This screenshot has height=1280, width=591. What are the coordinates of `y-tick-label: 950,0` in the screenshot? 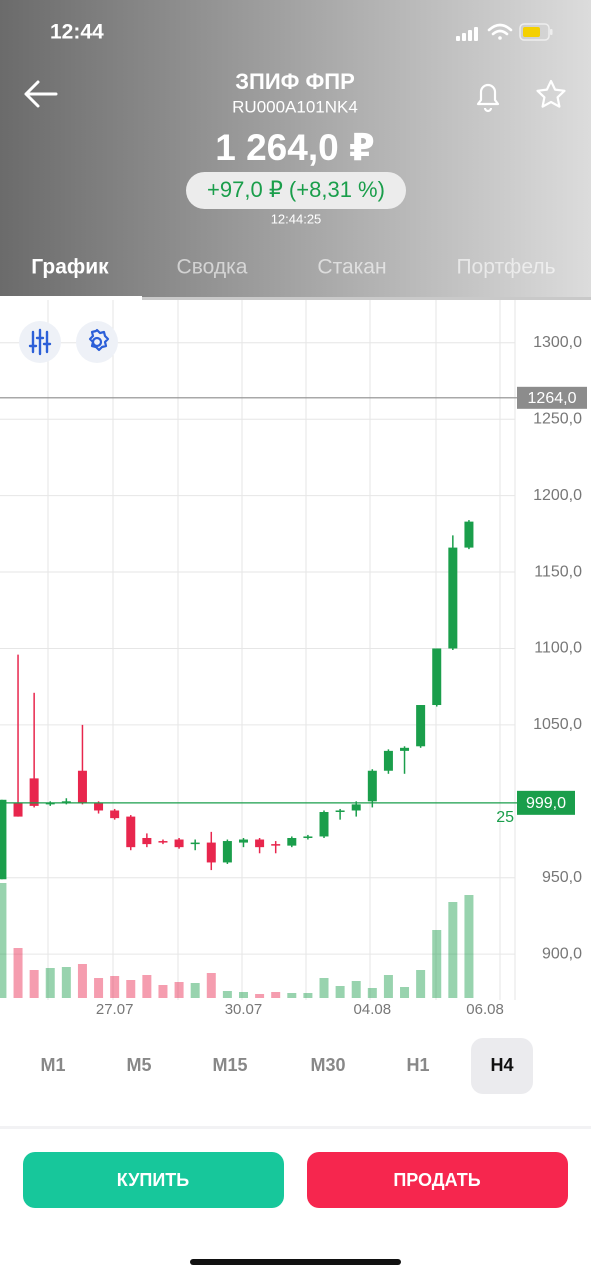 It's located at (562, 877).